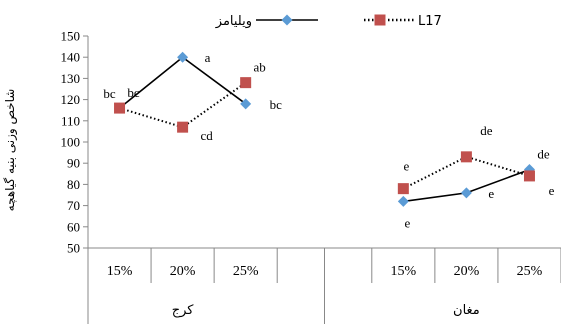  Describe the element at coordinates (71, 78) in the screenshot. I see `y-tick-label: 130` at that location.